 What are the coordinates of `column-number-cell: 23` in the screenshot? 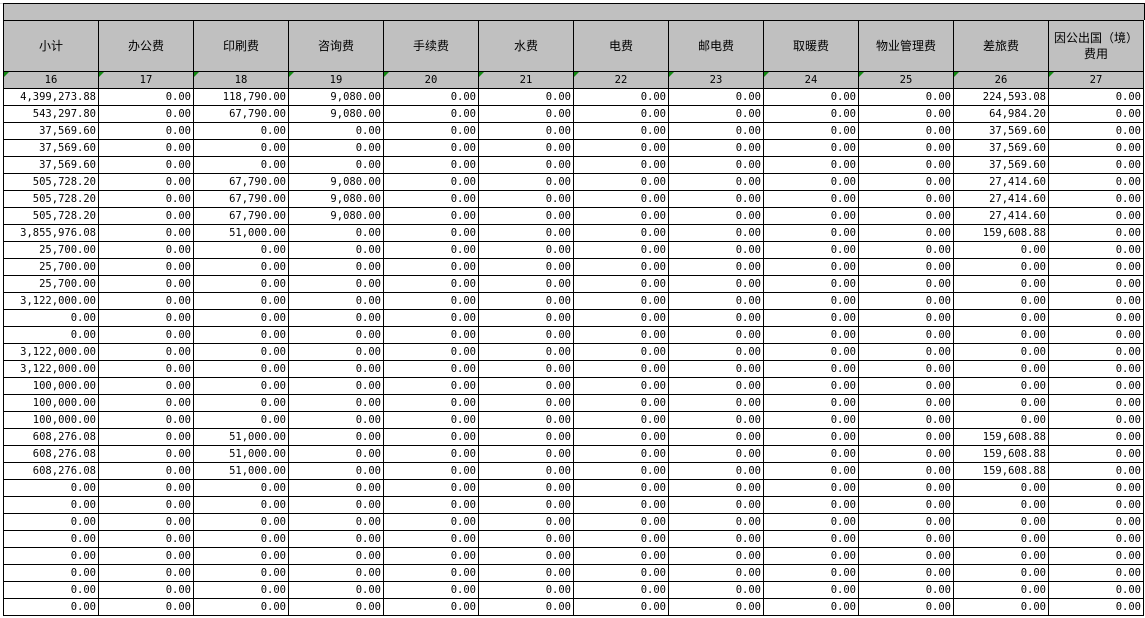 It's located at (716, 80).